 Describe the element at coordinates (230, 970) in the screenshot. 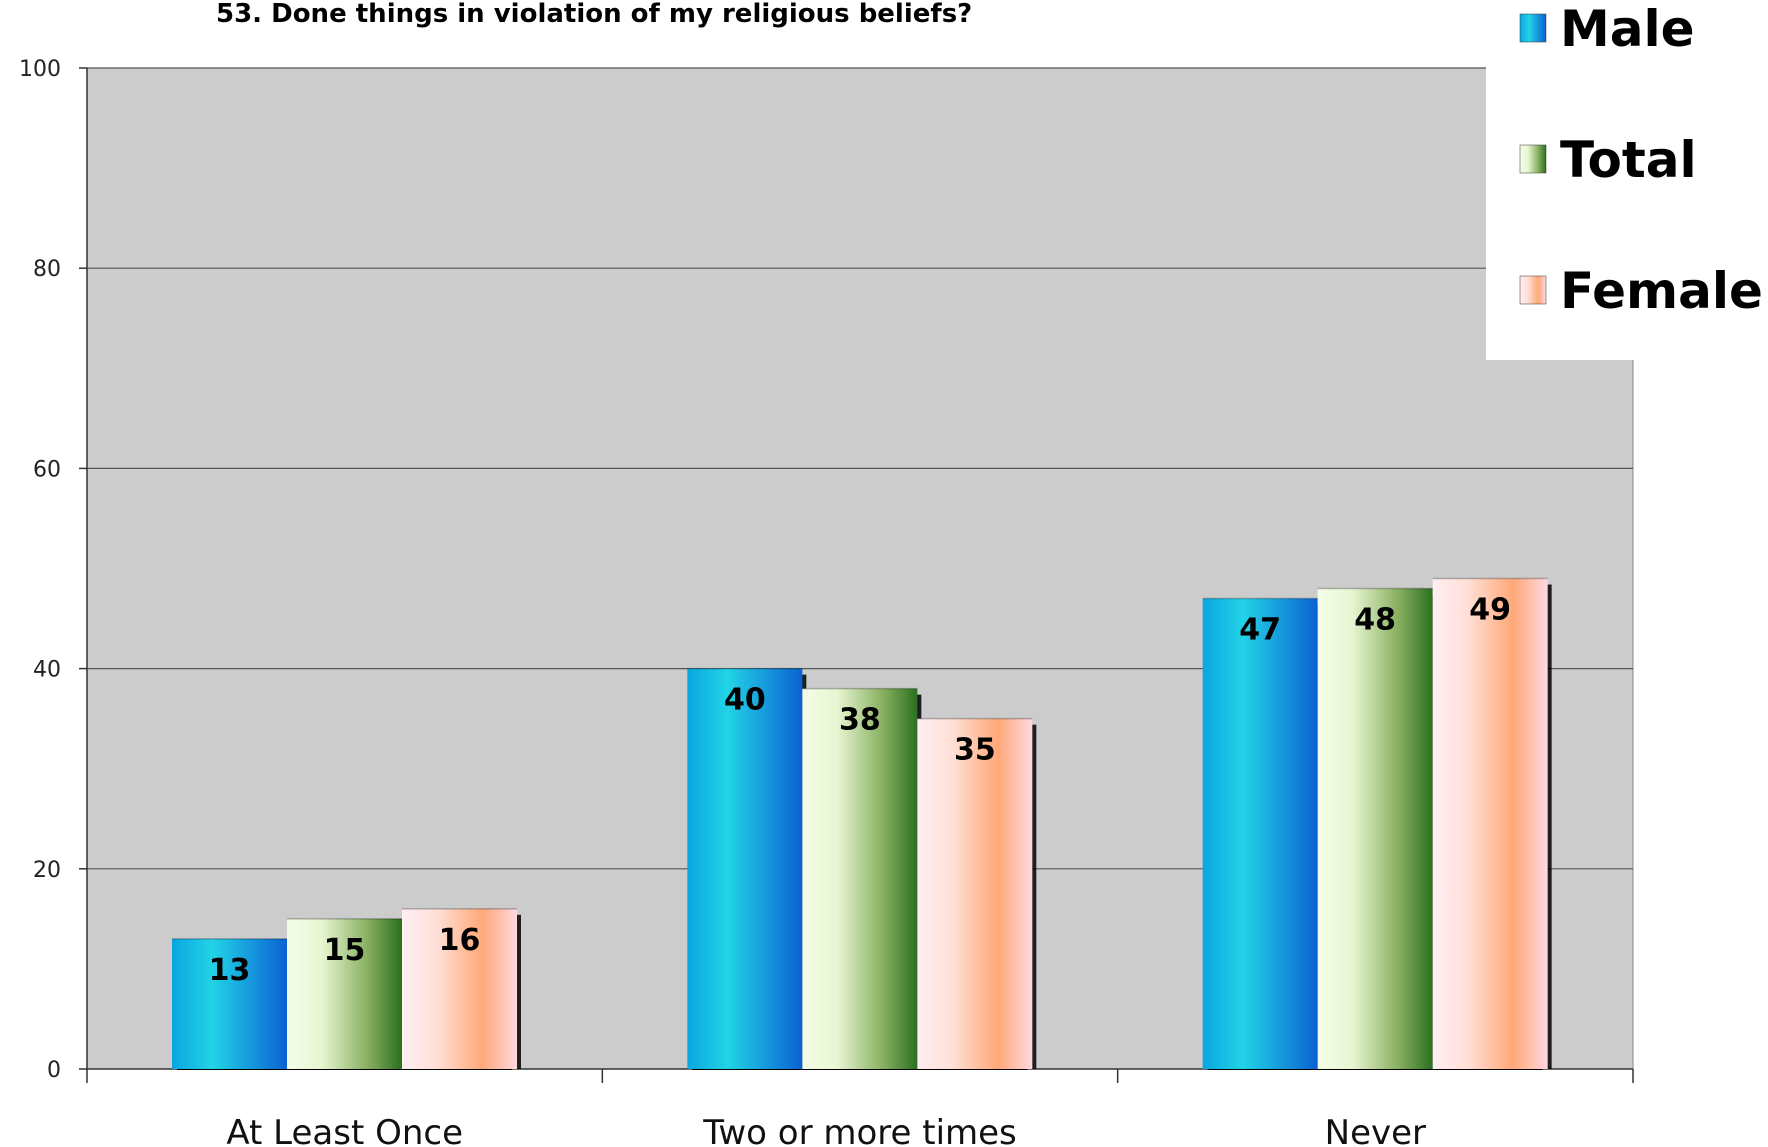

I see `data-label: 13` at that location.